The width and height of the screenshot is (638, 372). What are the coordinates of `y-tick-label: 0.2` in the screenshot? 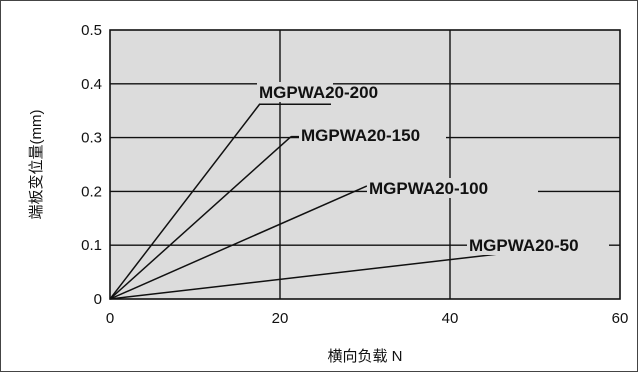 It's located at (91, 191).